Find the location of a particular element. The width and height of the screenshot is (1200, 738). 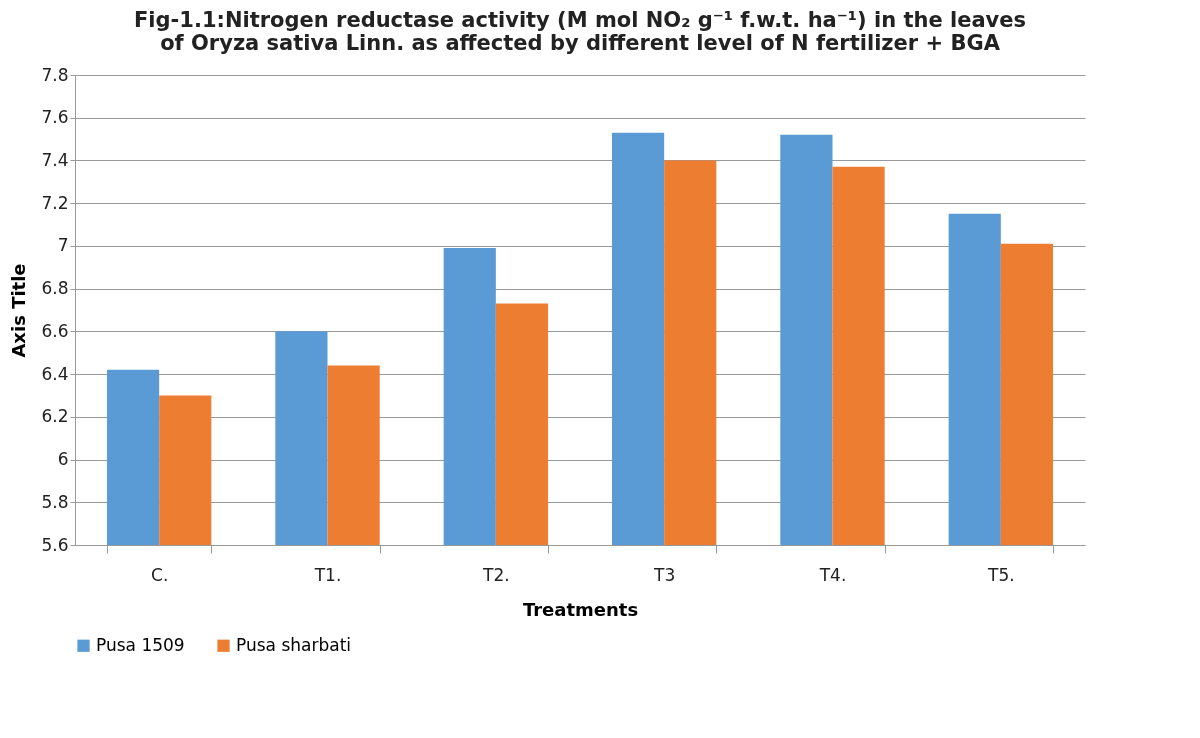

y-tick-label: 6 is located at coordinates (63, 459).